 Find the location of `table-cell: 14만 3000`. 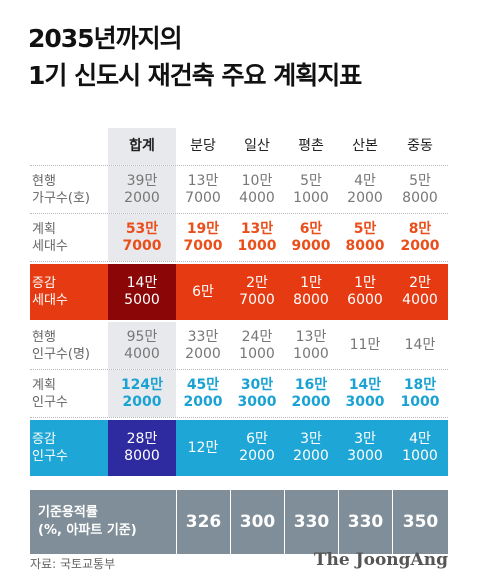

table-cell: 14만 3000 is located at coordinates (365, 393).